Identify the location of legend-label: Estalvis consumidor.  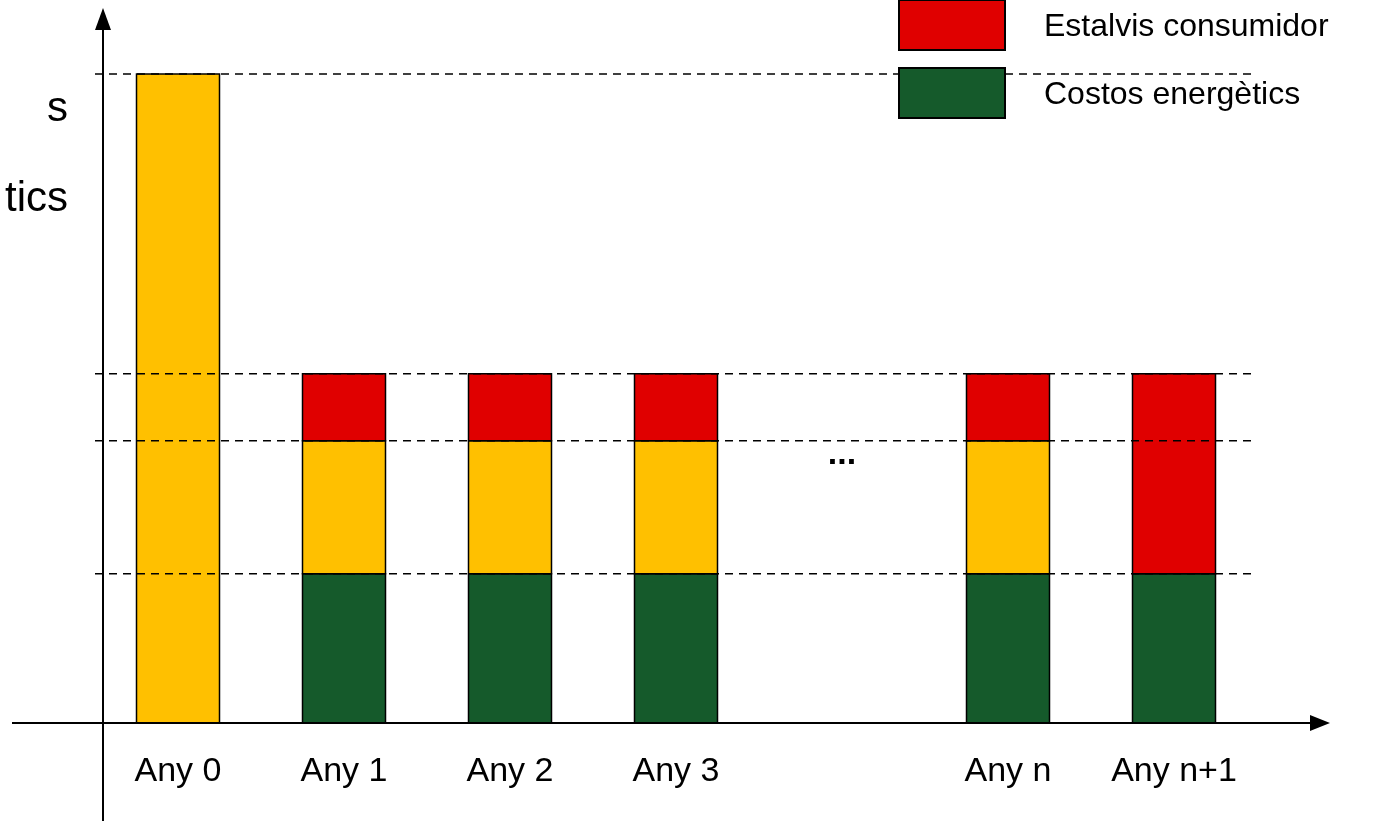
(1187, 25).